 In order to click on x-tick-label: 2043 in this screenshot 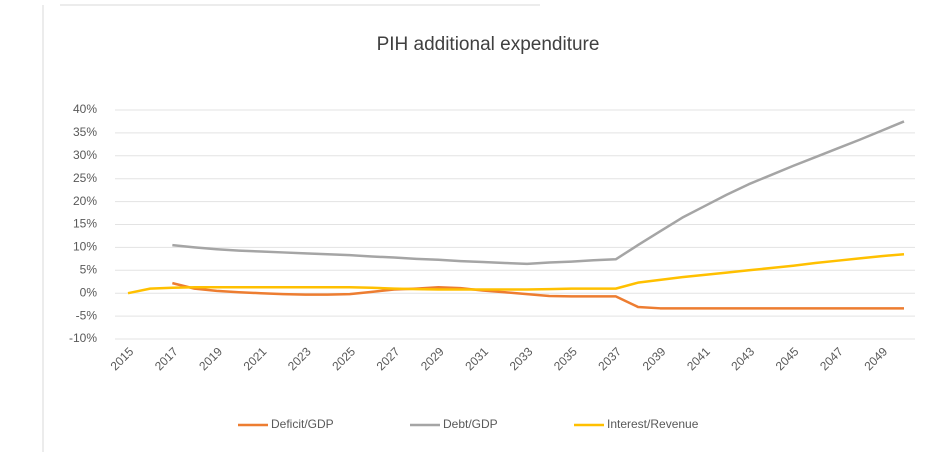, I will do `click(742, 358)`.